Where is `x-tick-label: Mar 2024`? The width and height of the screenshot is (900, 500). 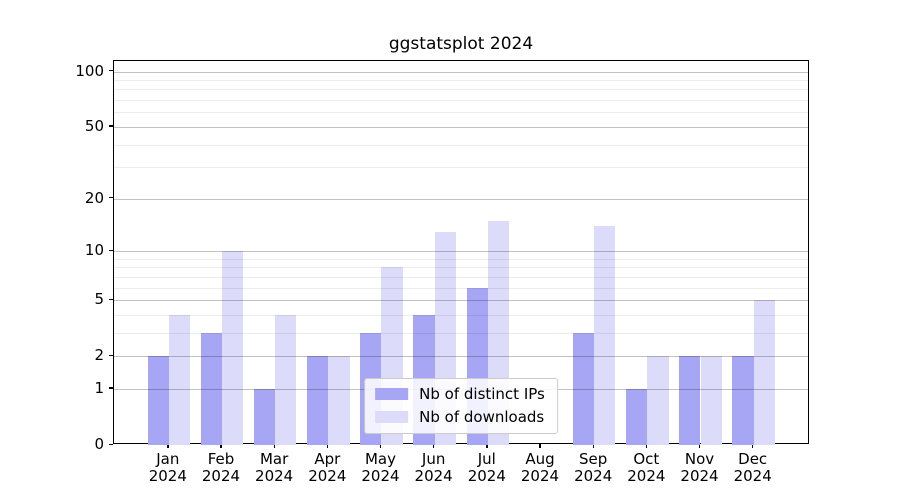 x-tick-label: Mar 2024 is located at coordinates (274, 468).